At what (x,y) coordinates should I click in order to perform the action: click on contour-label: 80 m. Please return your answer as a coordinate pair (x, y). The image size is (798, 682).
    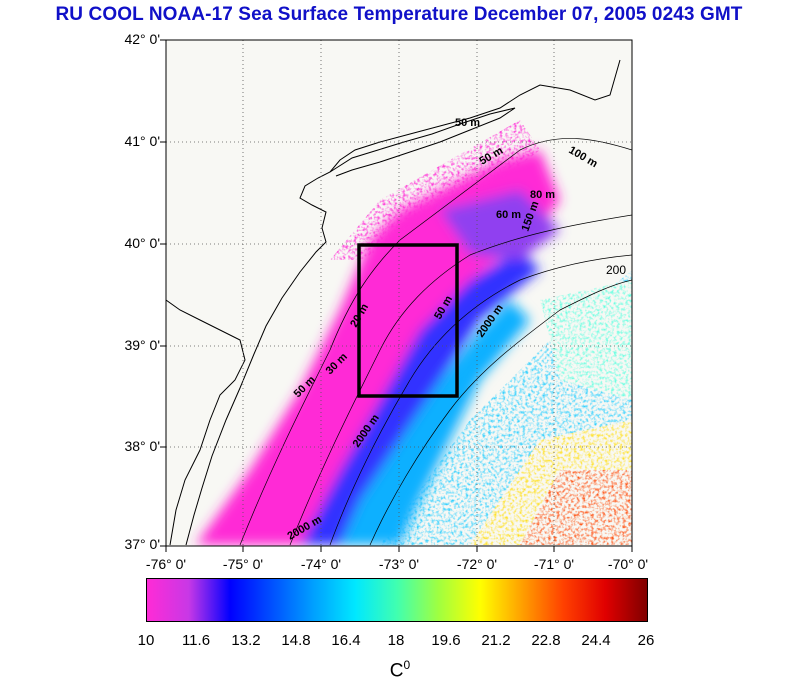
    Looking at the image, I should click on (542, 195).